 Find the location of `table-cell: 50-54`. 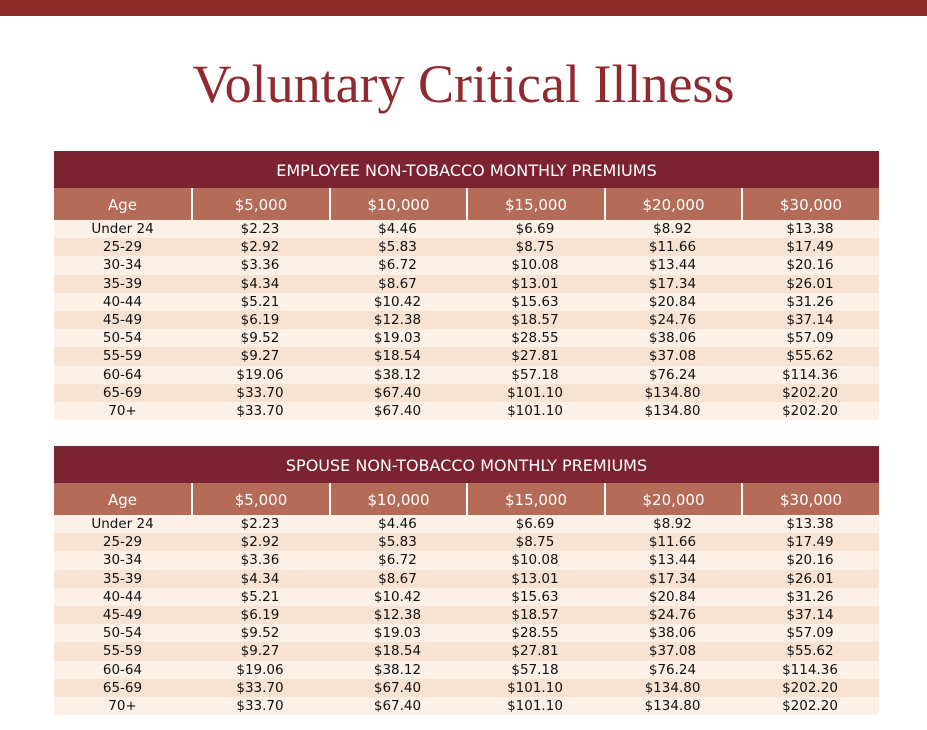

table-cell: 50-54 is located at coordinates (122, 338).